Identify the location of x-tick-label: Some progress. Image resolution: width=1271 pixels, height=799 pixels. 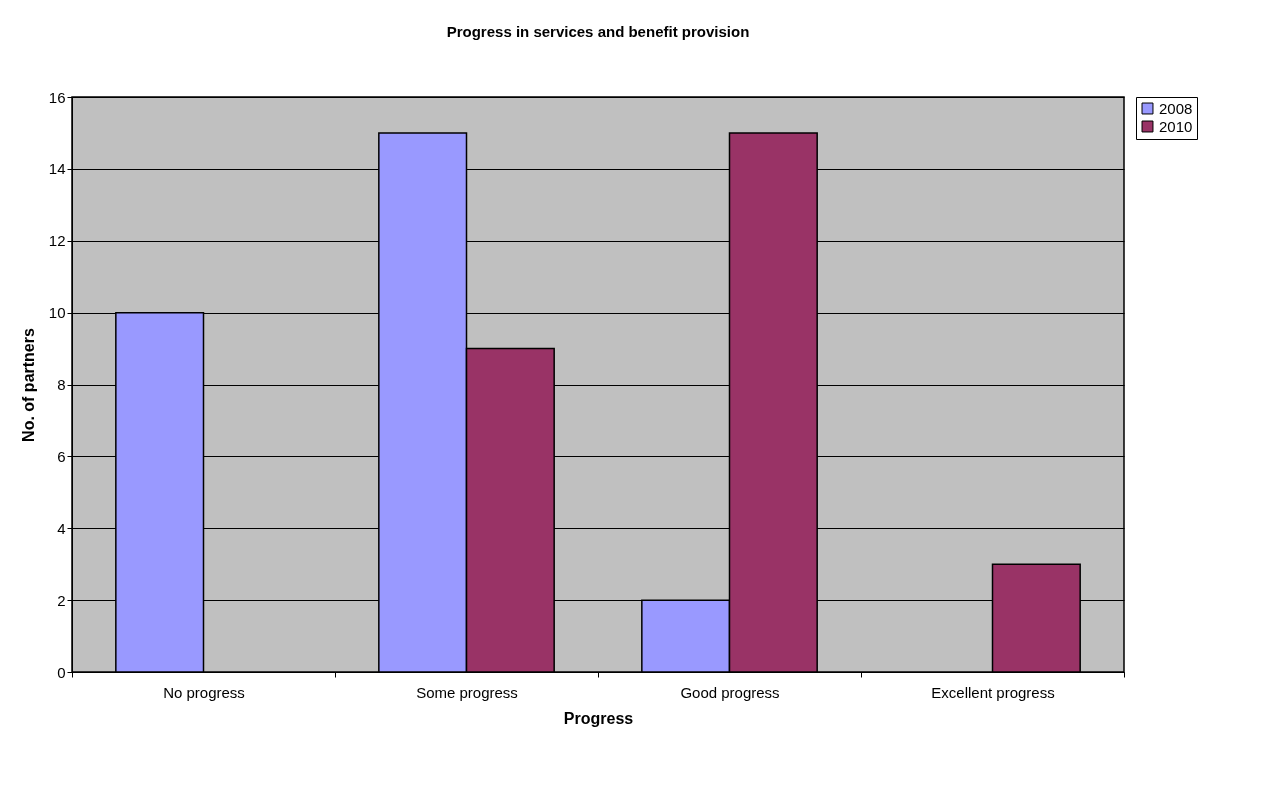
(467, 692).